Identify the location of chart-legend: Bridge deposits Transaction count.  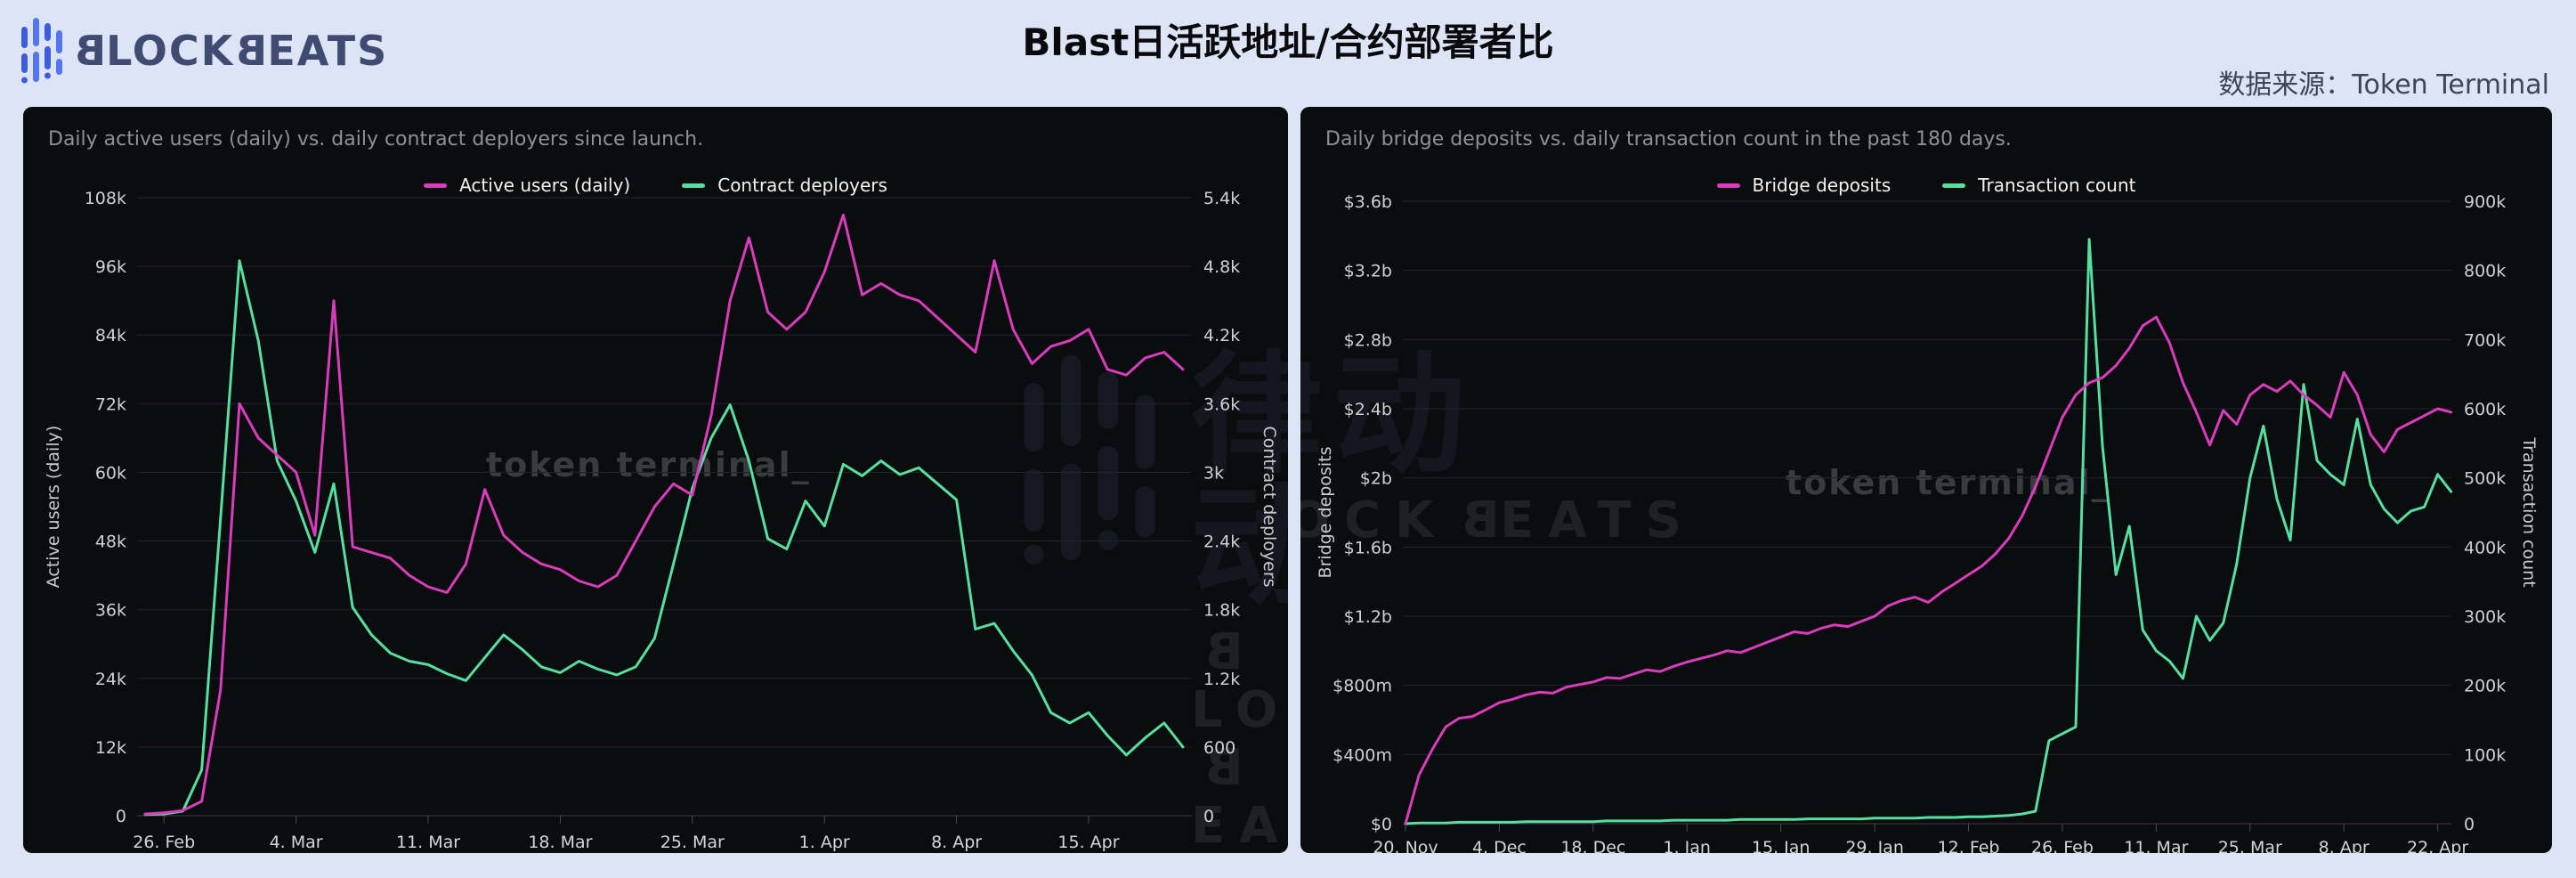
(1926, 185).